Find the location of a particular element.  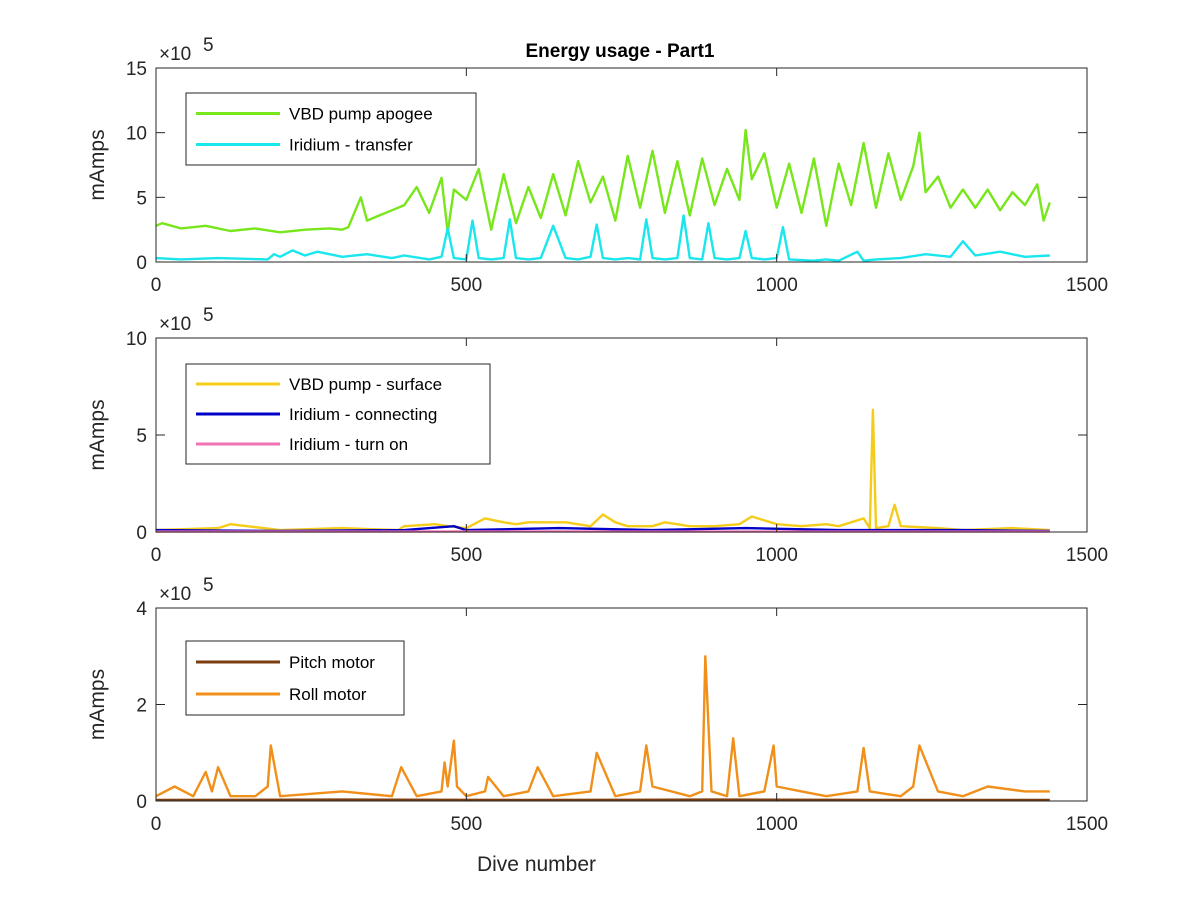

legend-label-2: Iridium - transfer is located at coordinates (351, 145).